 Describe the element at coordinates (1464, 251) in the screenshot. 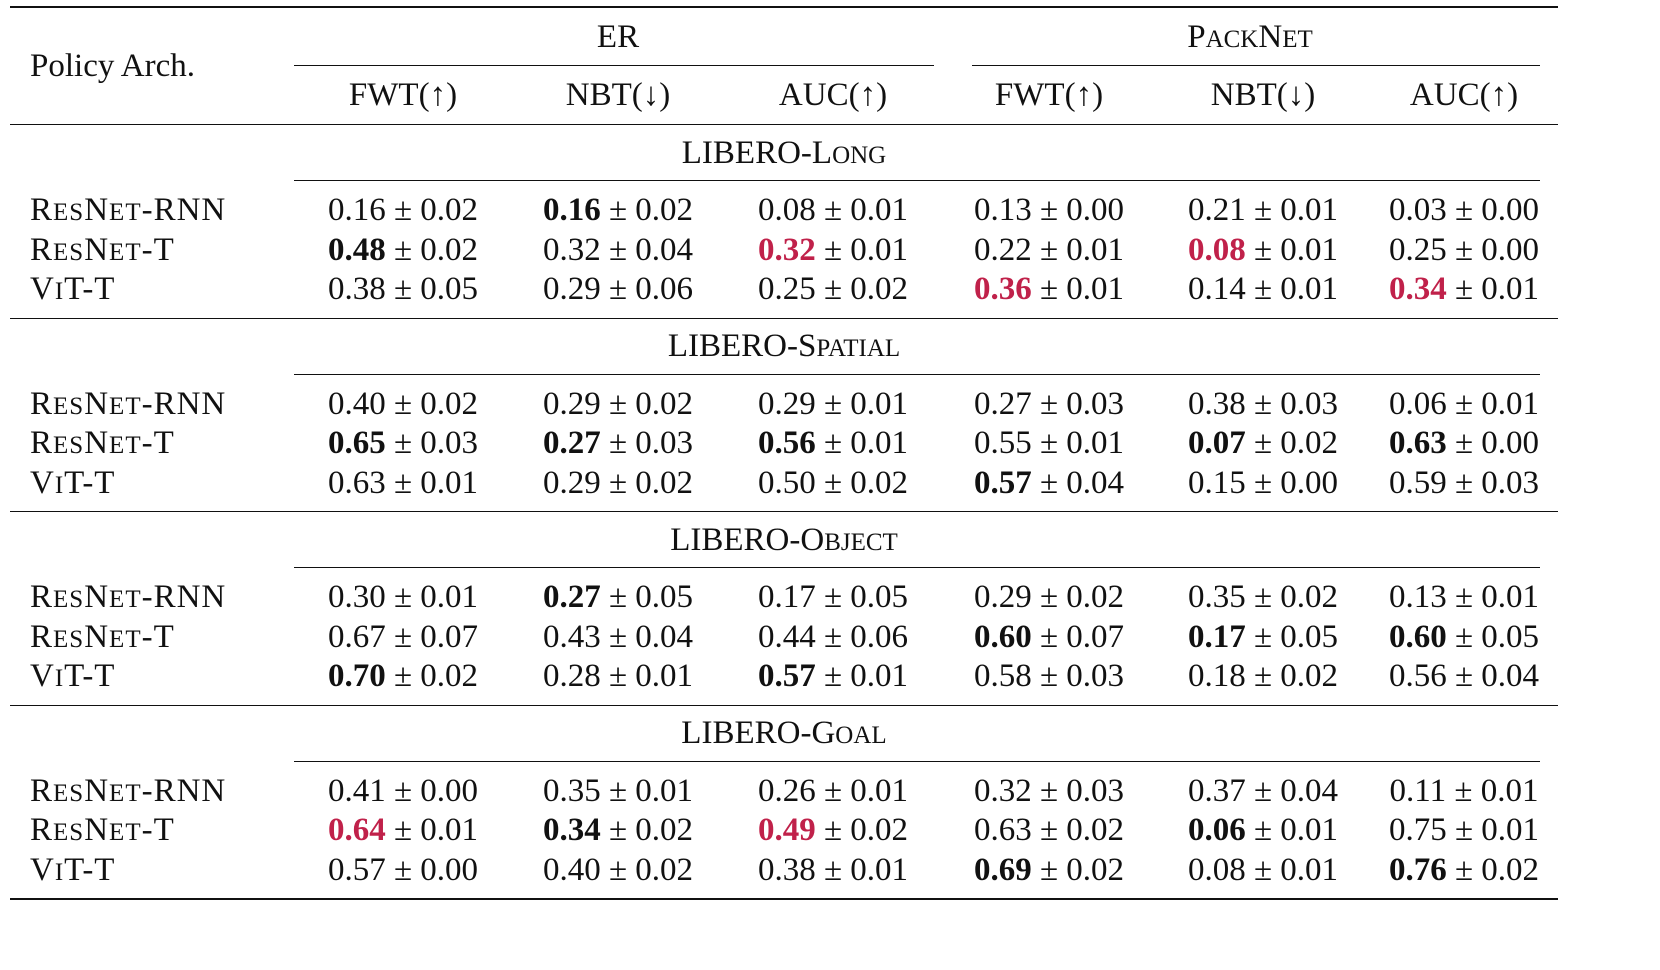

I see `value-cell-packnet-auc: 0.25 ± 0.00` at that location.